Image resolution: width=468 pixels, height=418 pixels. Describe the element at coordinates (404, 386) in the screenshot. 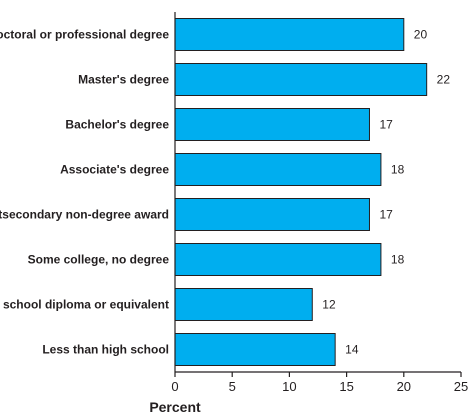

I see `x-tick-label: 20` at that location.